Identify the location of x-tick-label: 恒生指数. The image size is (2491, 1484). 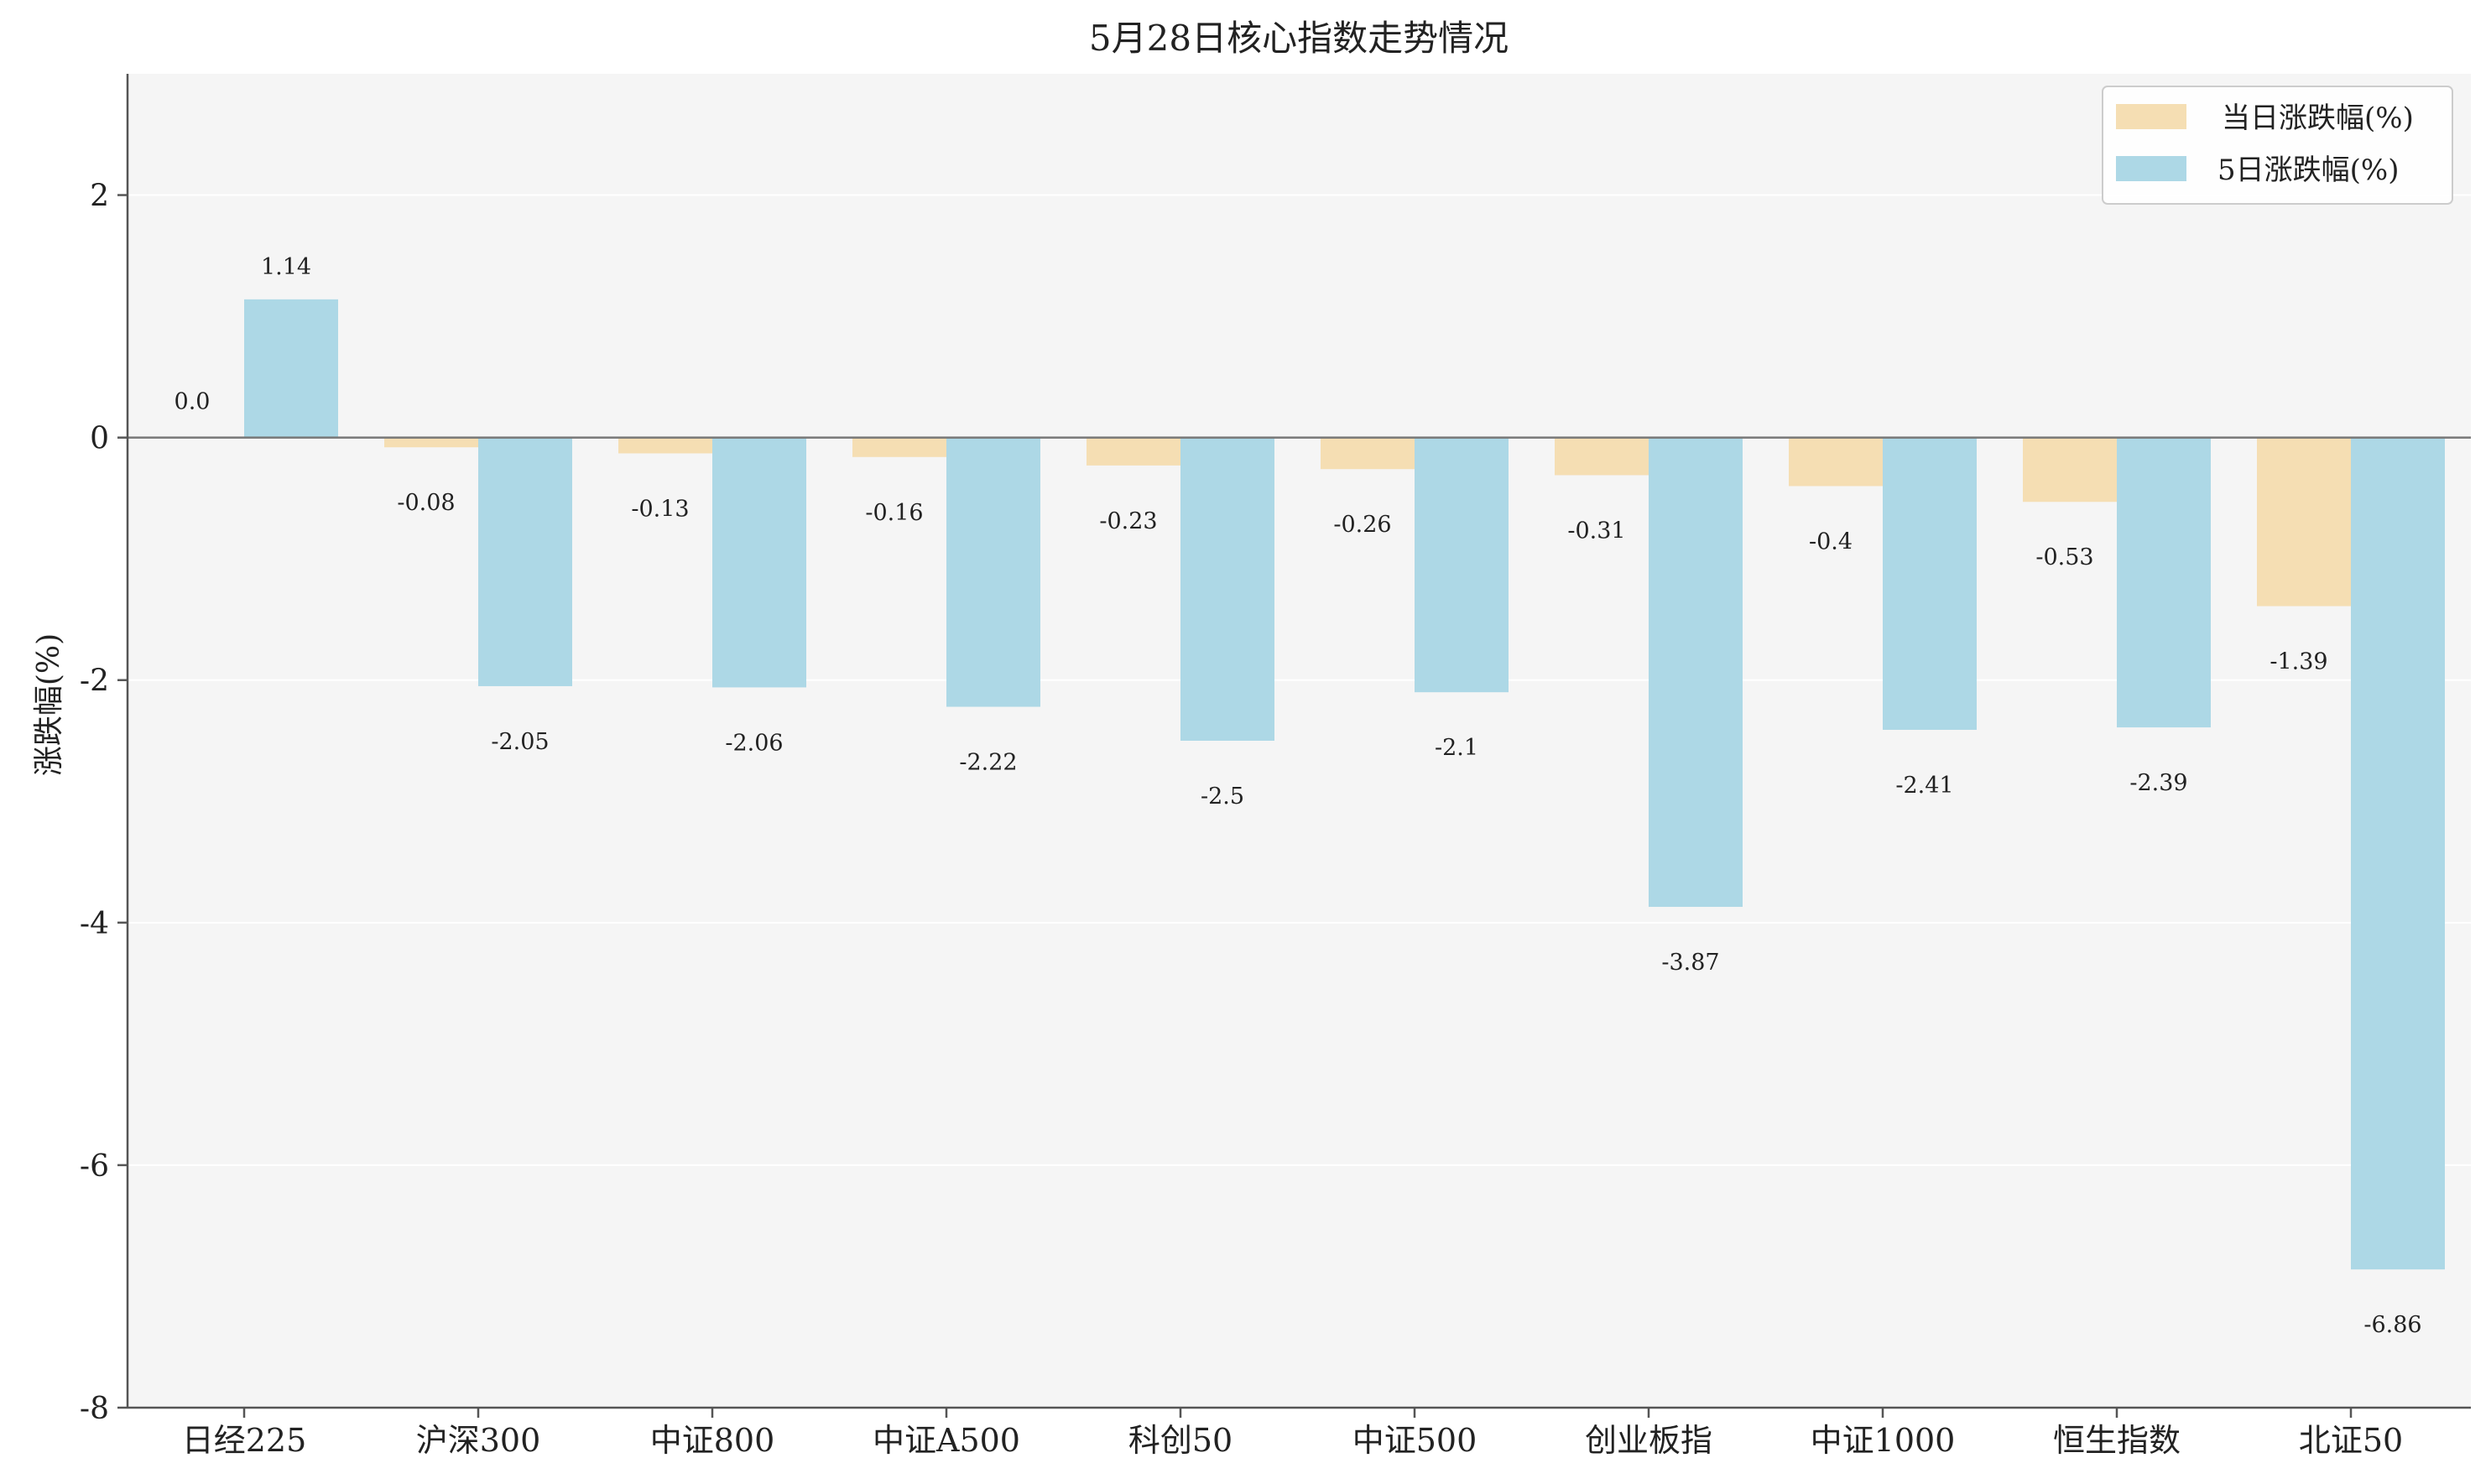
(2117, 1440).